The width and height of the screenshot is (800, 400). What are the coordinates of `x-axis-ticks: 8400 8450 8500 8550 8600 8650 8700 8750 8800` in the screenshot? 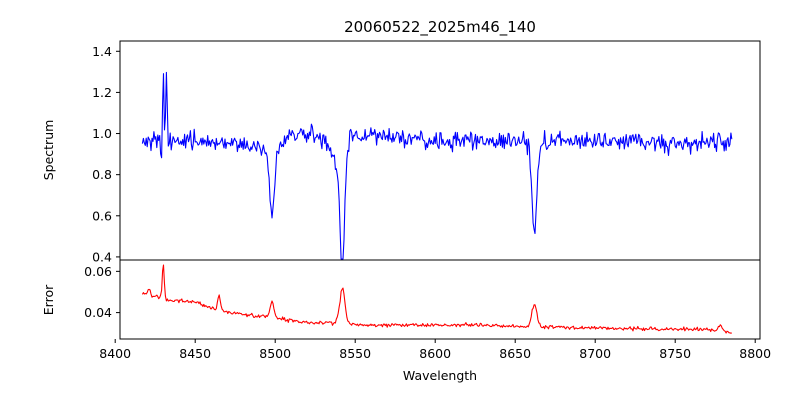 It's located at (435, 350).